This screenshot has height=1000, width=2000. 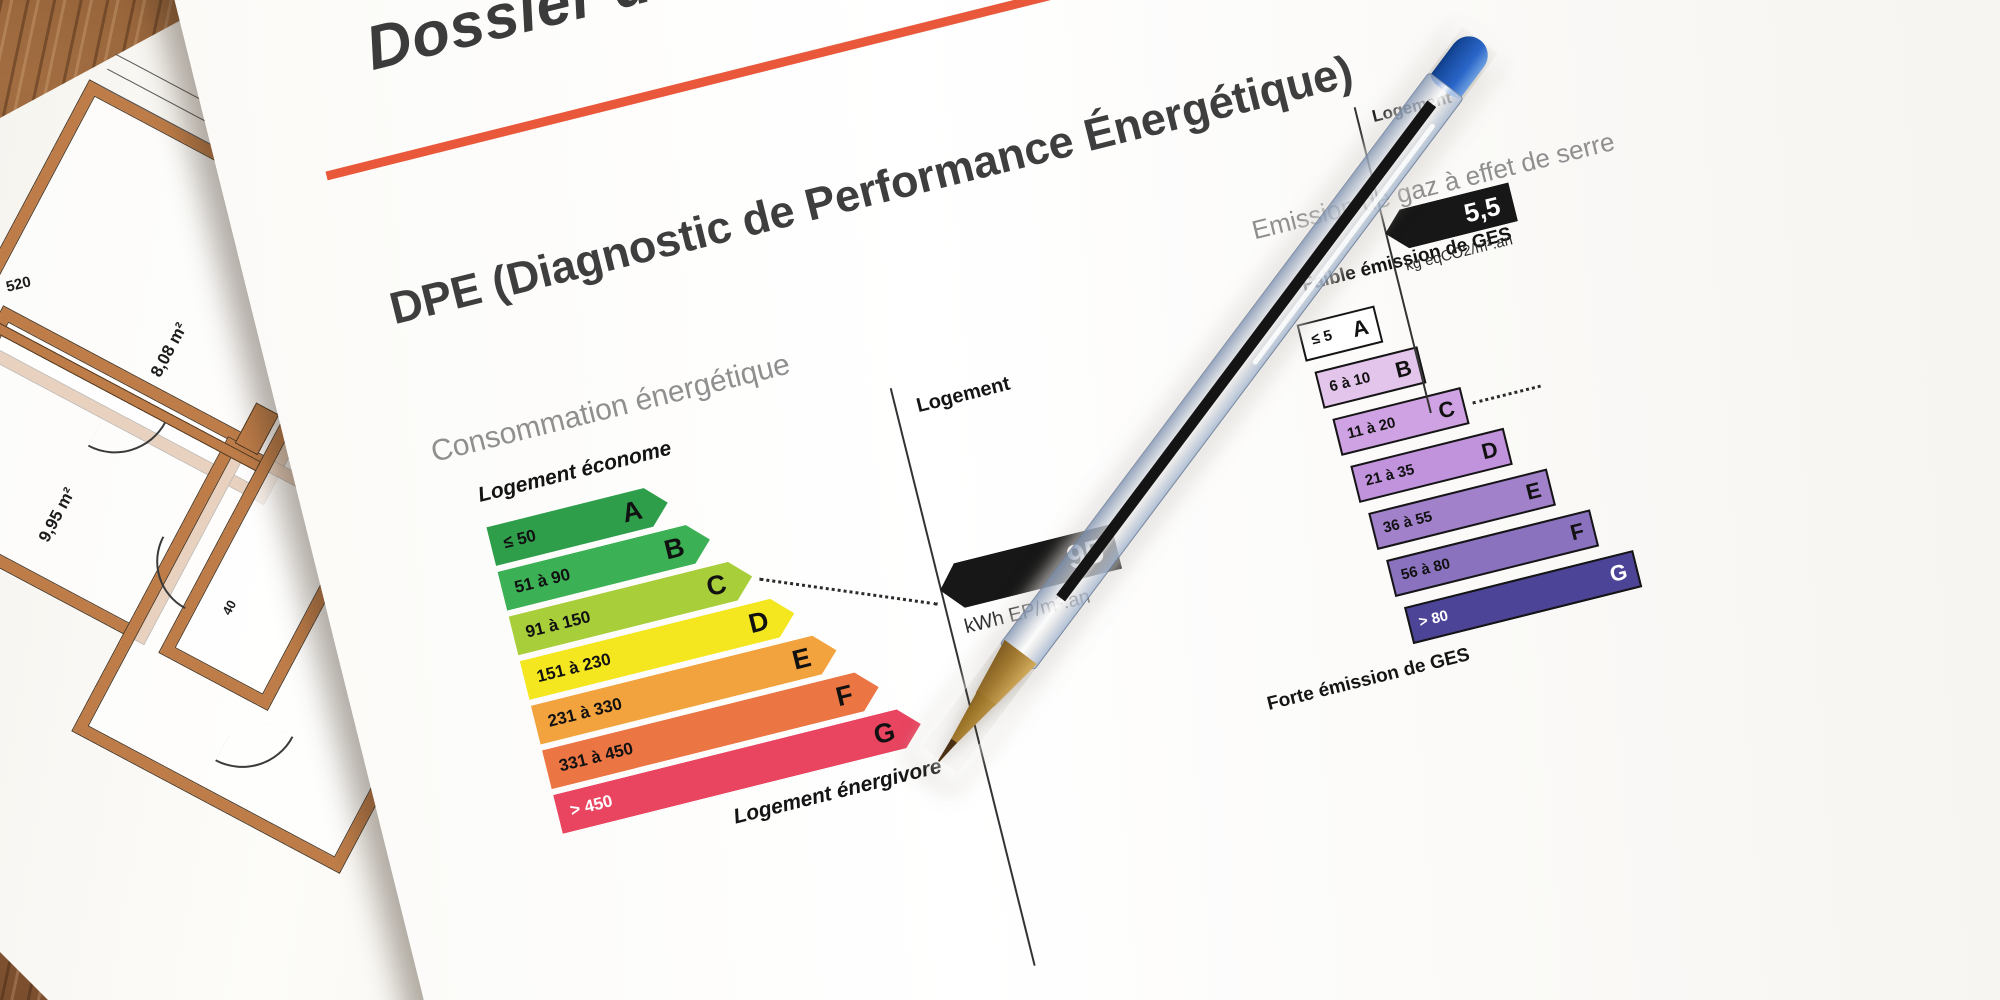 I want to click on class-range-label: 56 à 80, so click(x=1425, y=569).